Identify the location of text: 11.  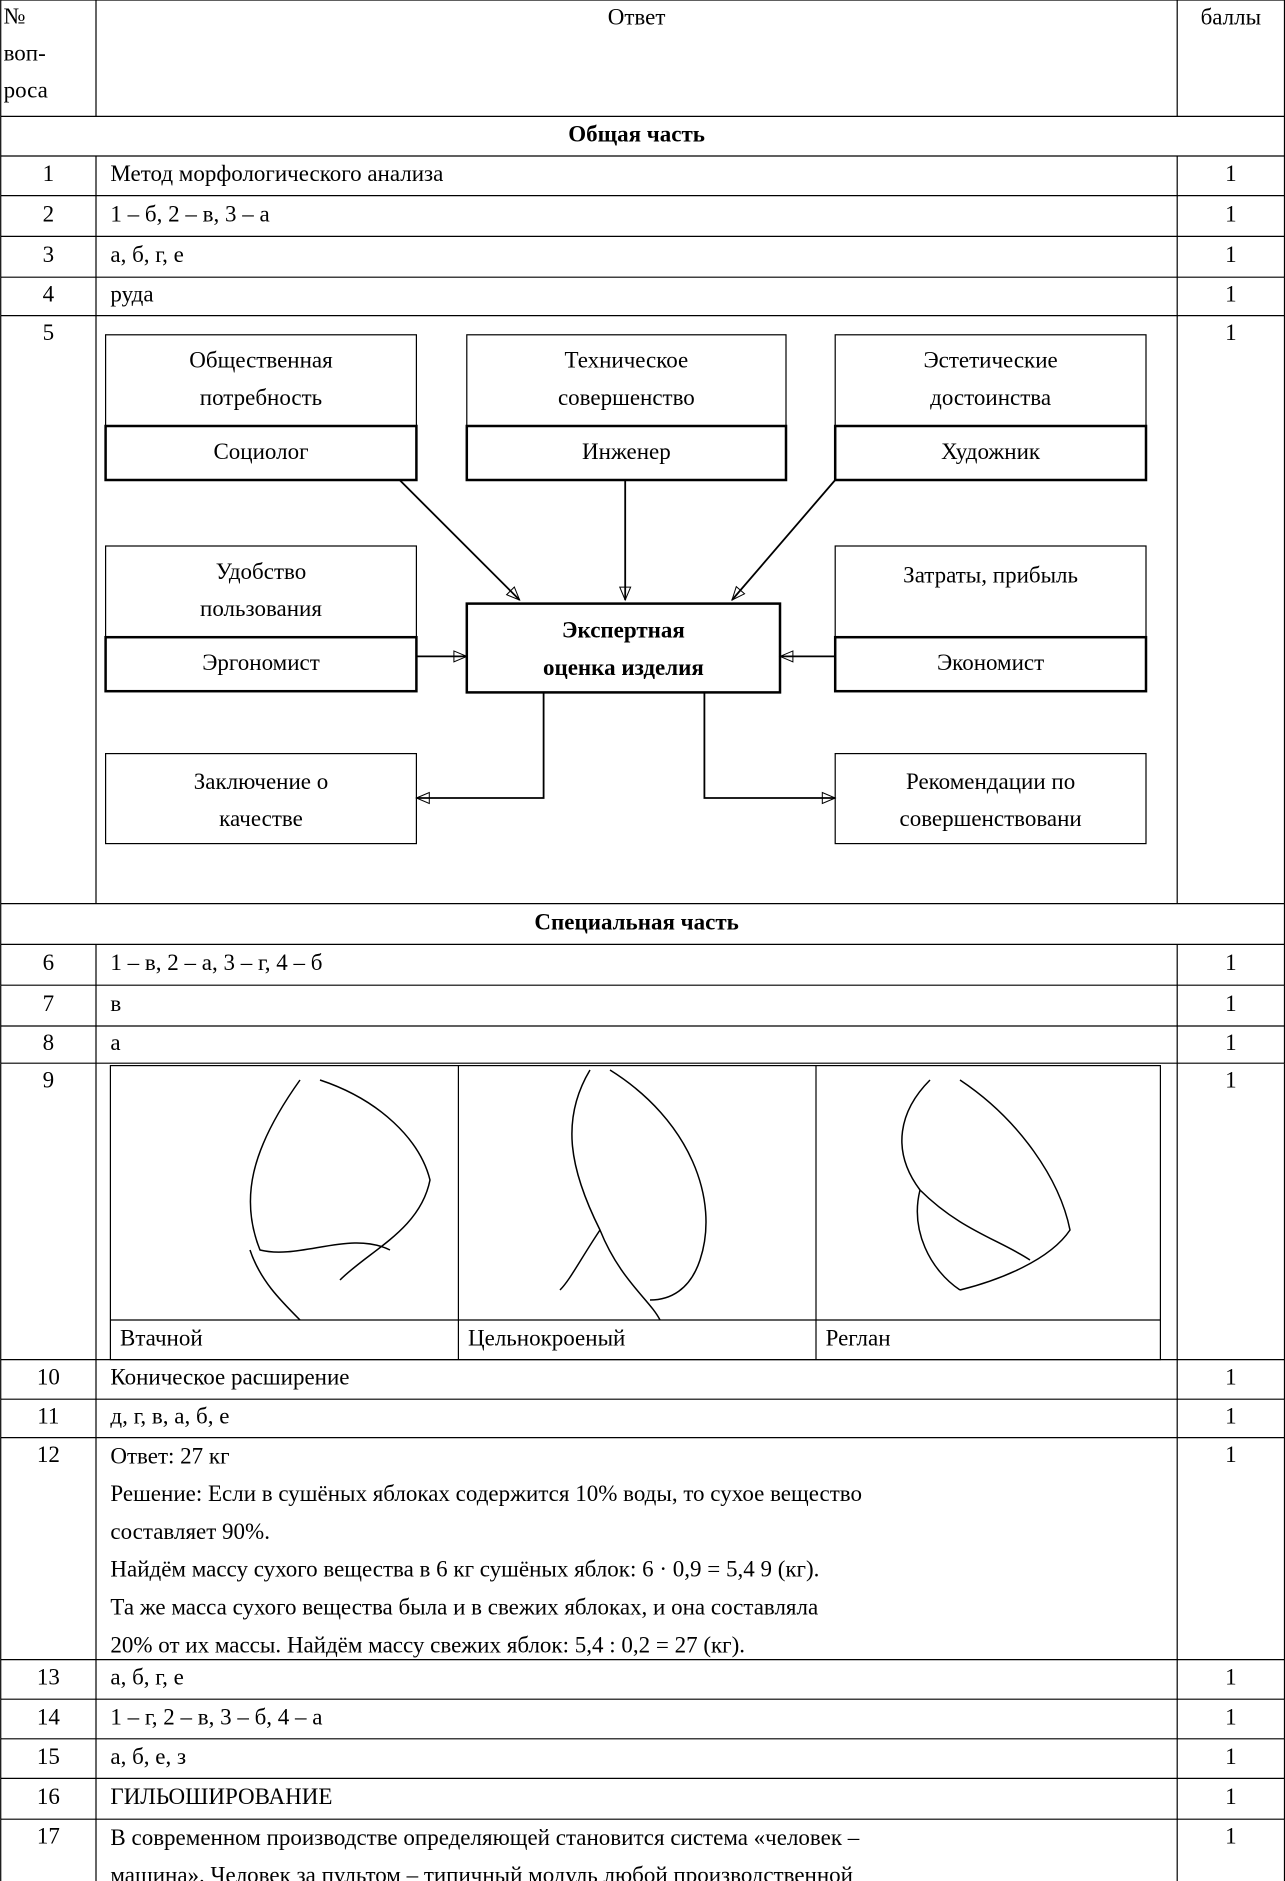
(48, 1416).